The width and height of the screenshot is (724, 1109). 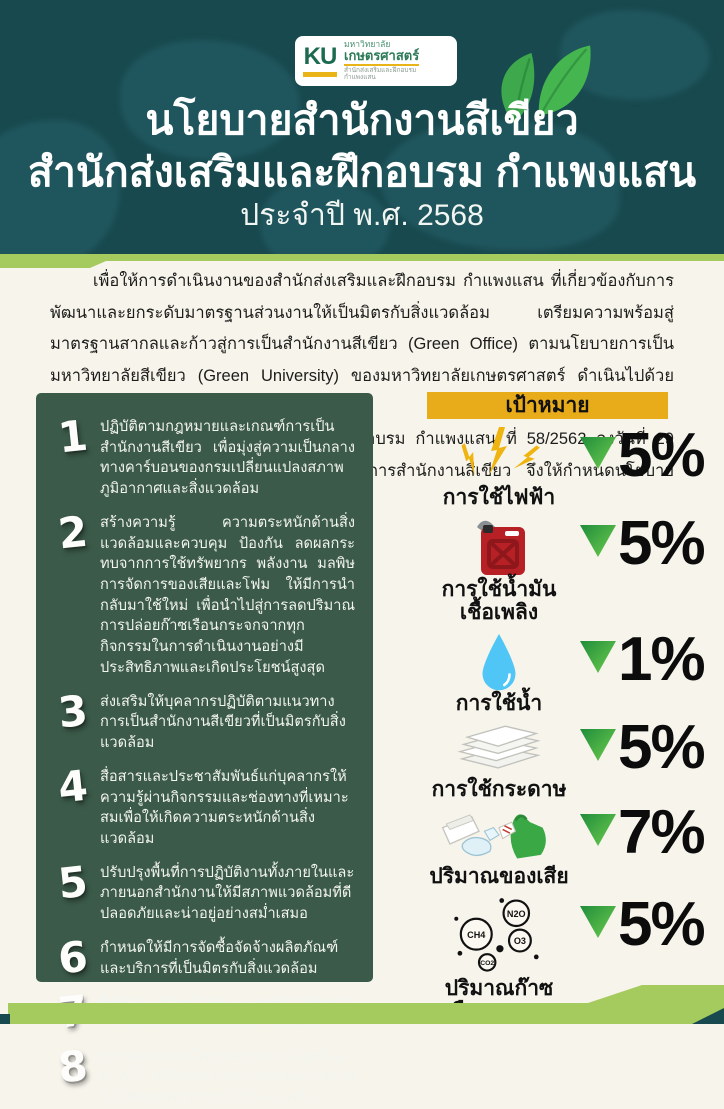 What do you see at coordinates (362, 172) in the screenshot?
I see `poster-title-line2: สำนักส่งเสริมและฝึกอบรม กำแพงแสน` at bounding box center [362, 172].